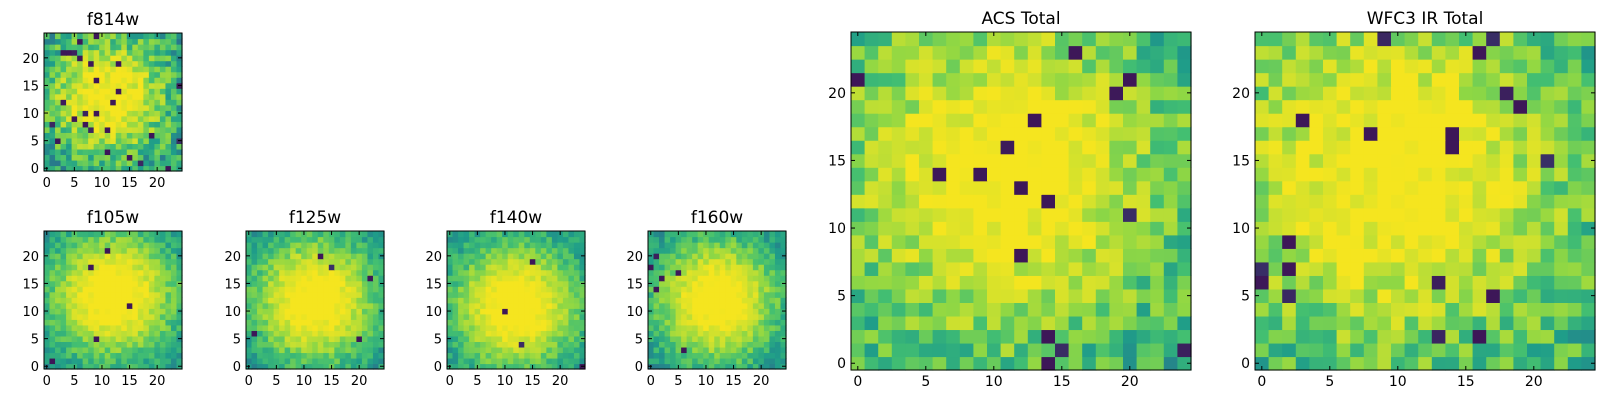  Describe the element at coordinates (717, 300) in the screenshot. I see `heatmap-cells` at that location.